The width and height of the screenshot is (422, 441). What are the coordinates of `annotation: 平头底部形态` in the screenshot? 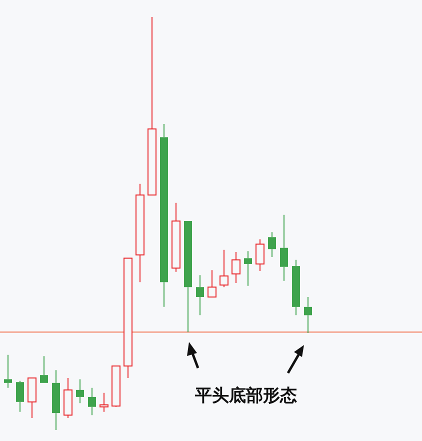 It's located at (245, 396).